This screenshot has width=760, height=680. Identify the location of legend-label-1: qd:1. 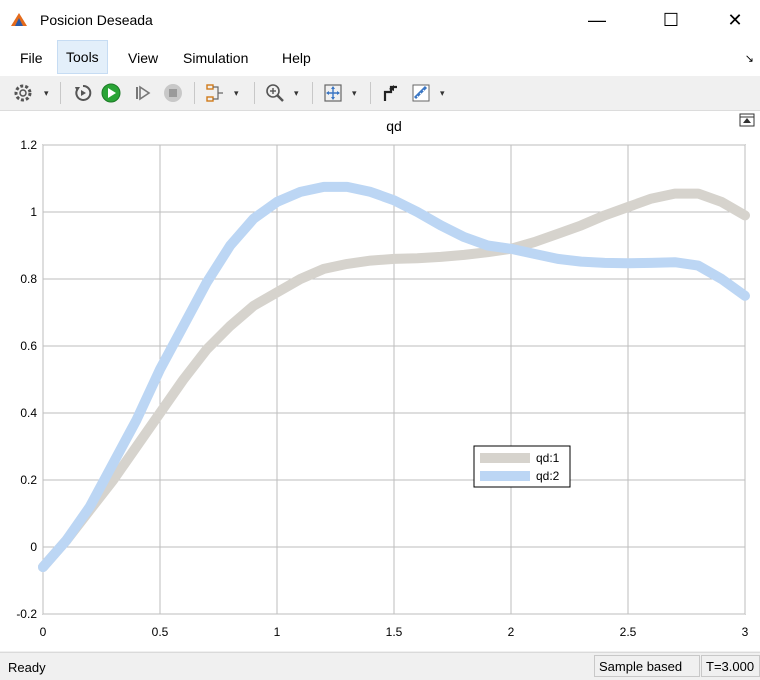
(548, 458).